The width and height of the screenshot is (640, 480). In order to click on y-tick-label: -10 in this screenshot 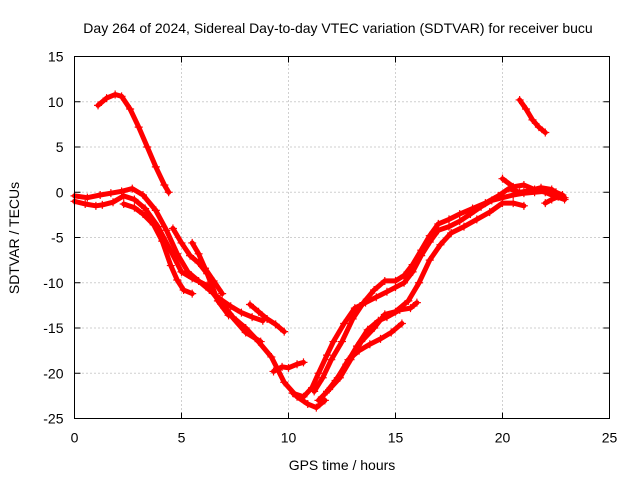, I will do `click(53, 283)`.